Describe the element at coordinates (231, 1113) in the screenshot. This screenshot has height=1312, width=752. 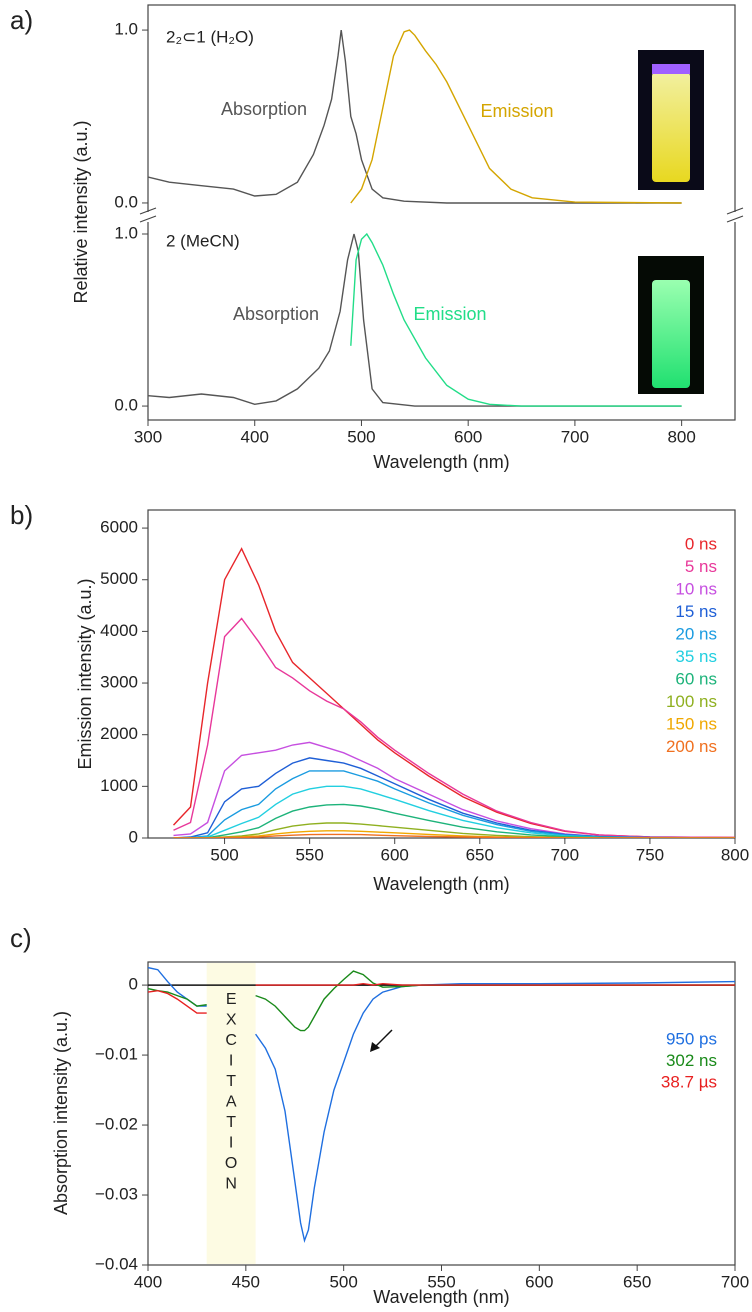
I see `excitation-band` at that location.